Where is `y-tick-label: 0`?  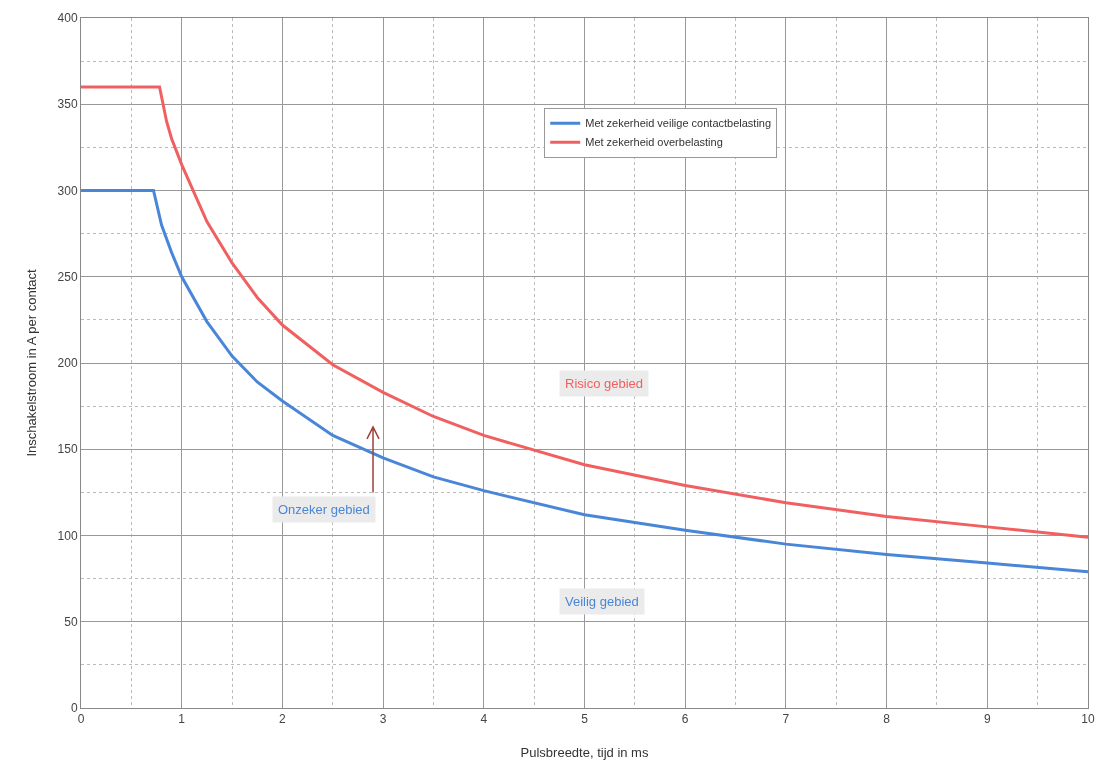 y-tick-label: 0 is located at coordinates (74, 708).